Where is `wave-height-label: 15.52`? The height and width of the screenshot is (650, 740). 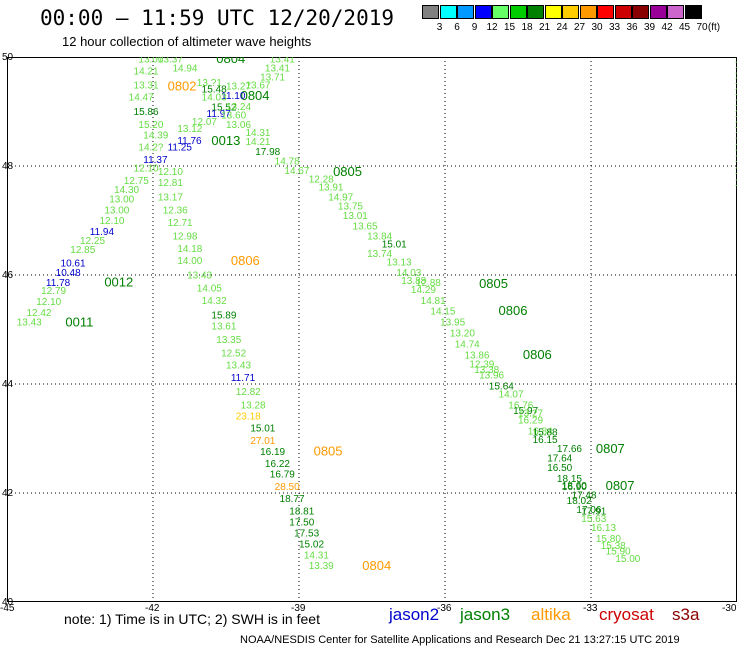
wave-height-label: 15.52 is located at coordinates (223, 107).